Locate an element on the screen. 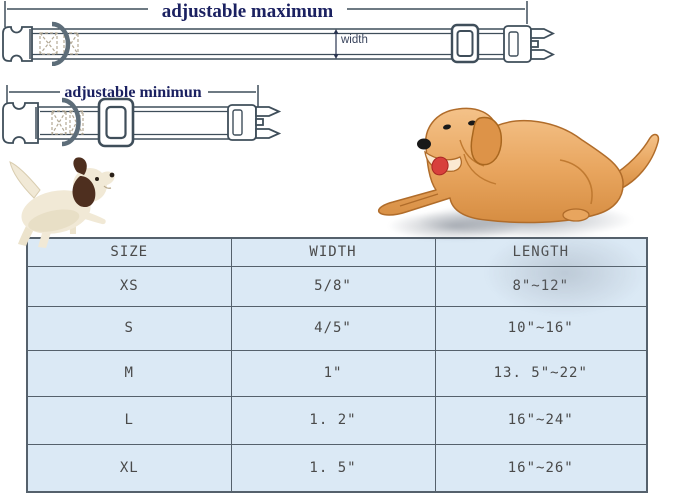  cell-size: L is located at coordinates (129, 420).